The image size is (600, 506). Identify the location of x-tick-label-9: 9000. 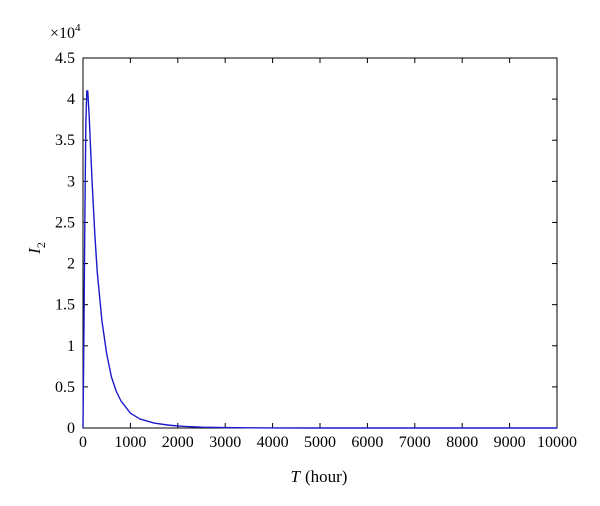
(510, 442).